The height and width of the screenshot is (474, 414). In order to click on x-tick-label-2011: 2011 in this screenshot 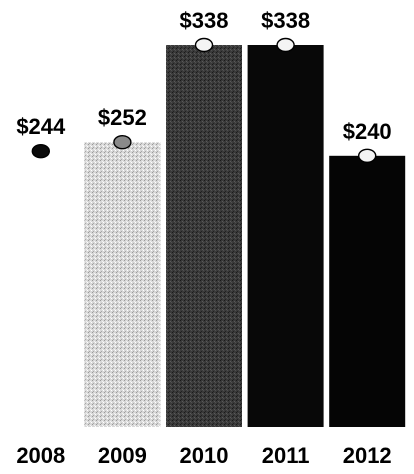, I will do `click(286, 455)`.